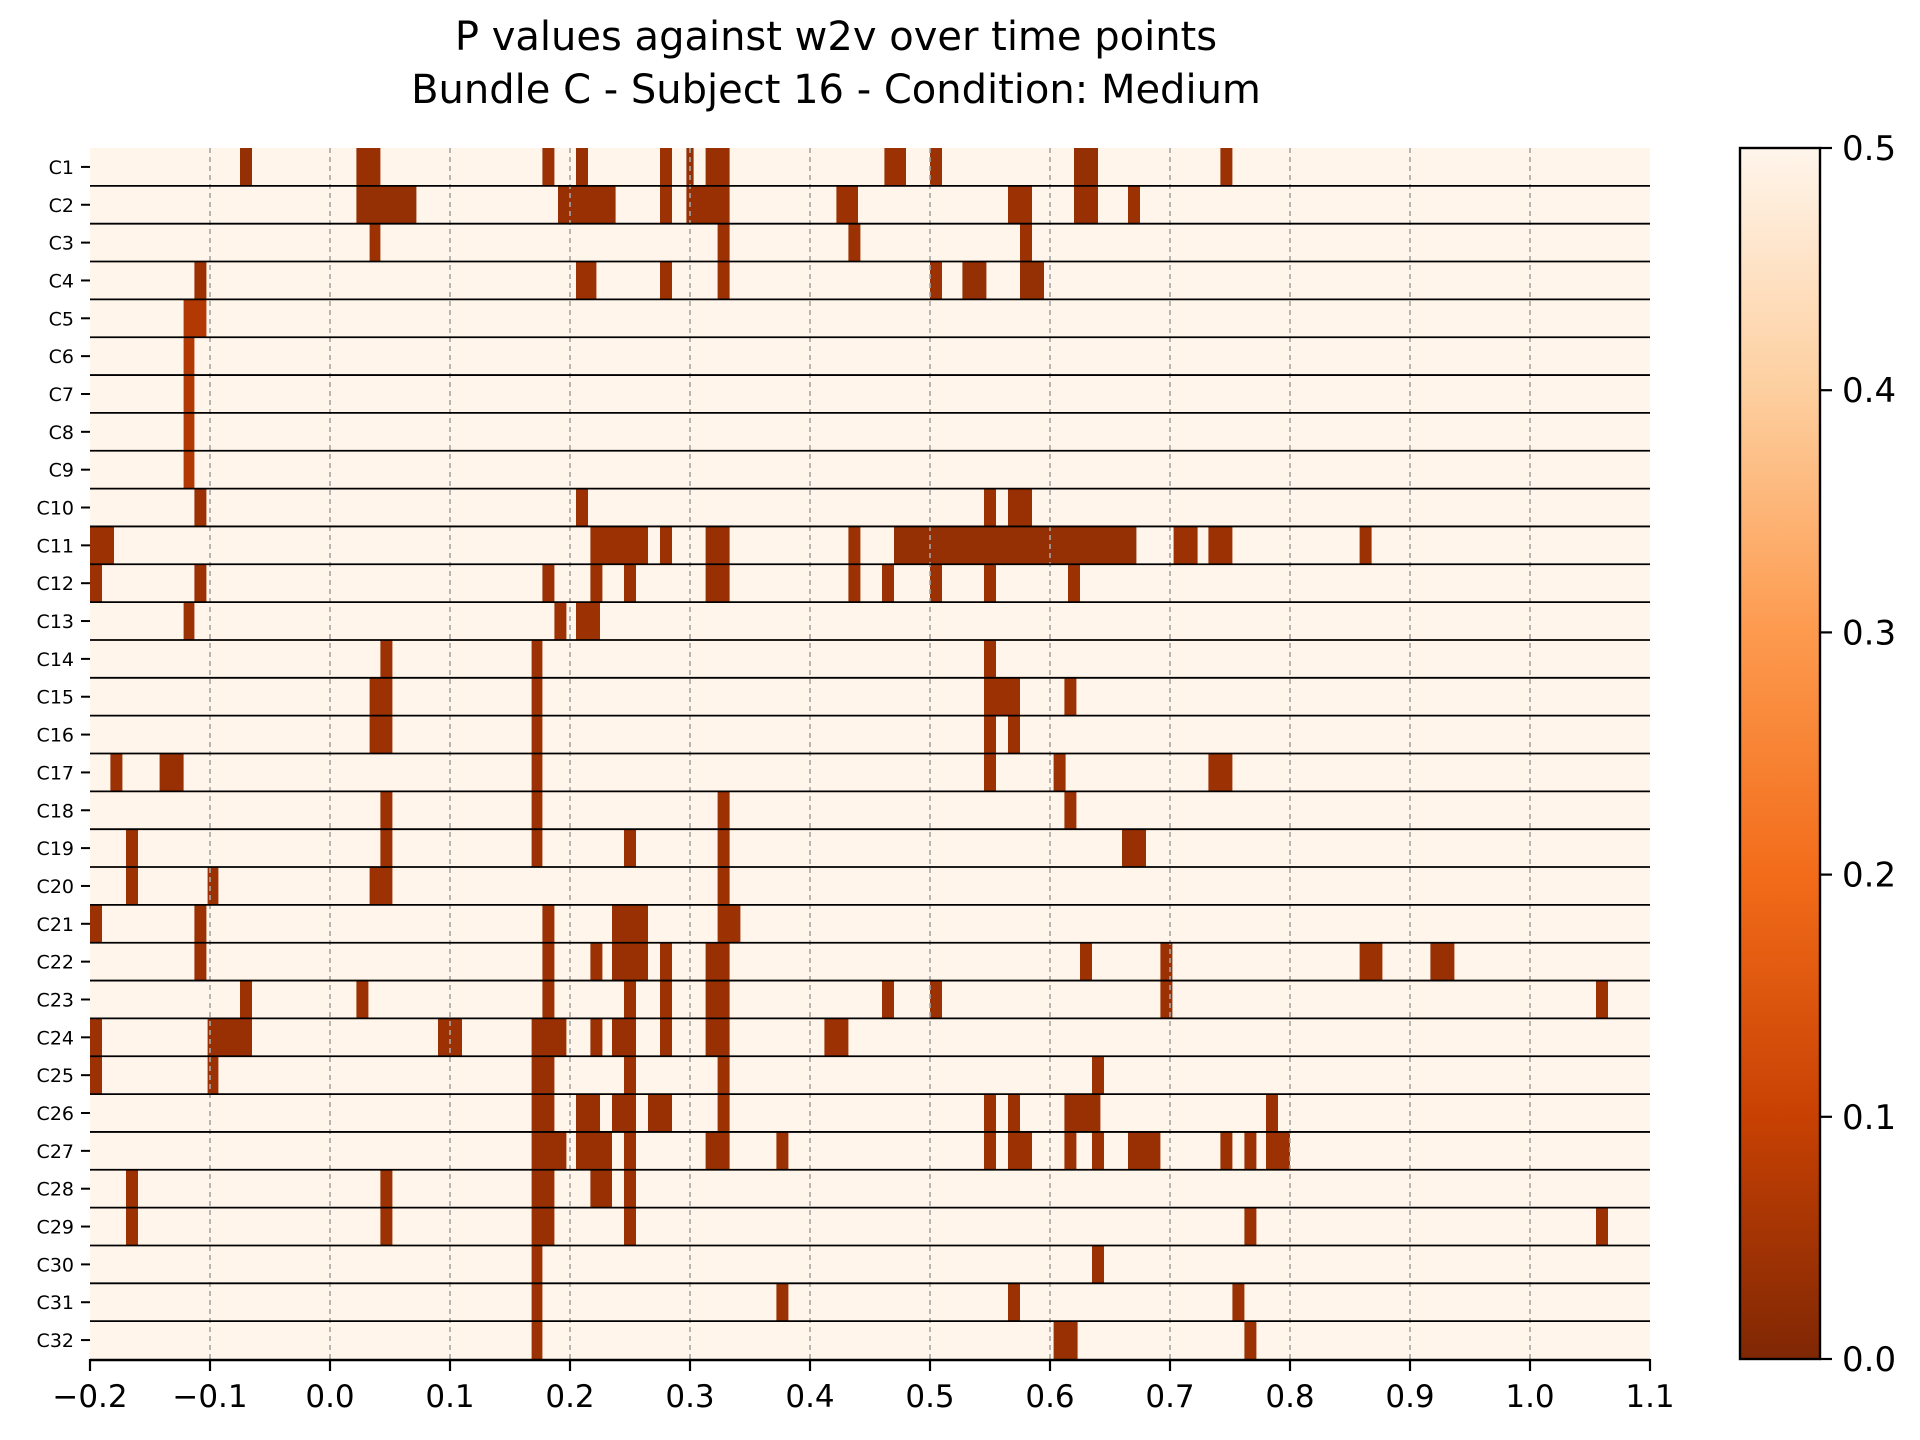  What do you see at coordinates (870, 696) in the screenshot?
I see `heatmap-row-c15` at bounding box center [870, 696].